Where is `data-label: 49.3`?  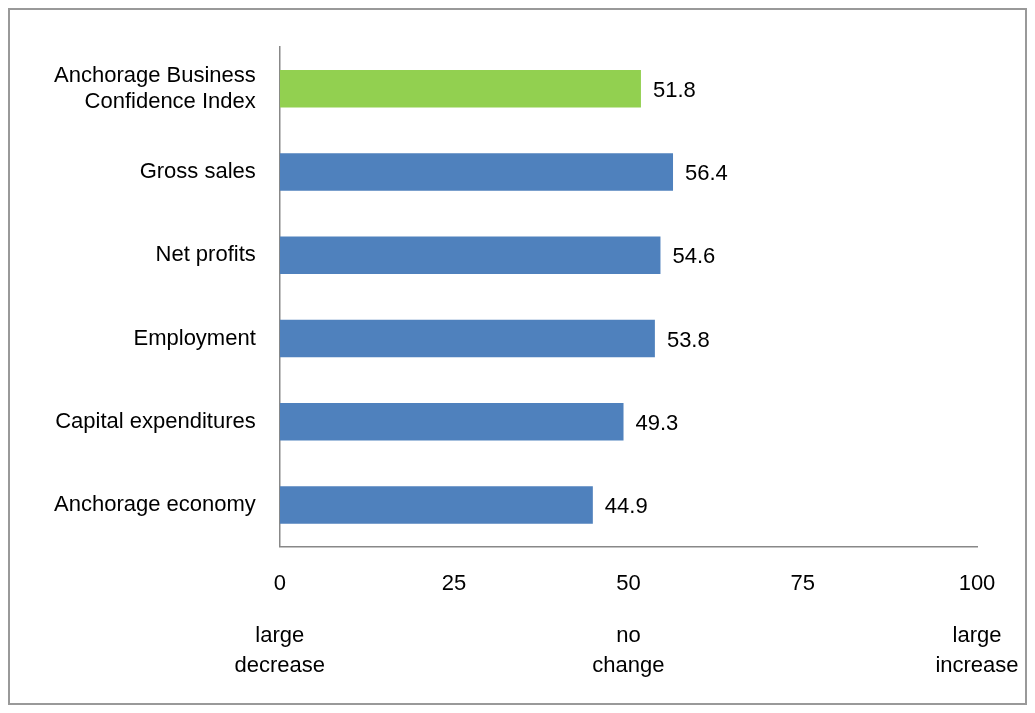
data-label: 49.3 is located at coordinates (657, 422).